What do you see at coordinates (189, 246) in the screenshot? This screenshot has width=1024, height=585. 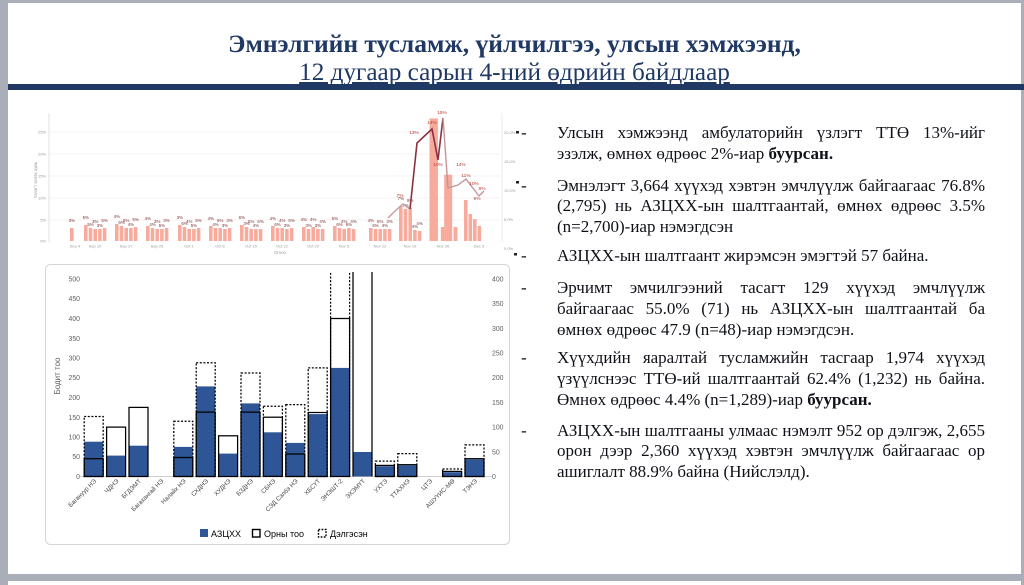 I see `svg-text: Oct 1` at bounding box center [189, 246].